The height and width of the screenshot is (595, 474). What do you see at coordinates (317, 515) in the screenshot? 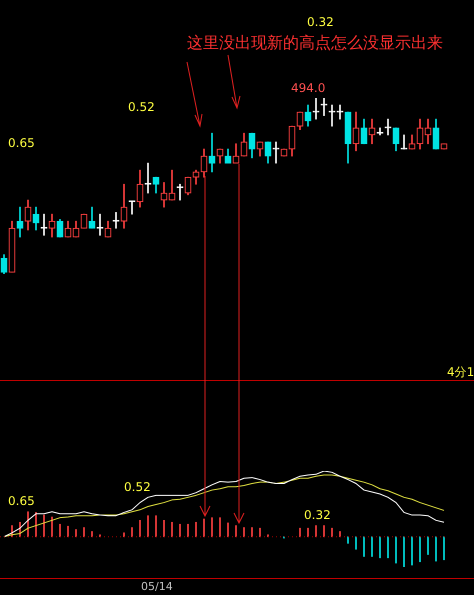
I see `annotation: 0.32` at bounding box center [317, 515].